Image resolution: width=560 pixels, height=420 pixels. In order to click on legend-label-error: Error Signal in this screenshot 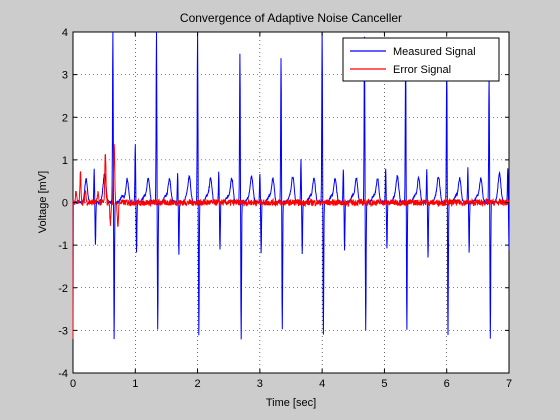, I will do `click(422, 70)`.